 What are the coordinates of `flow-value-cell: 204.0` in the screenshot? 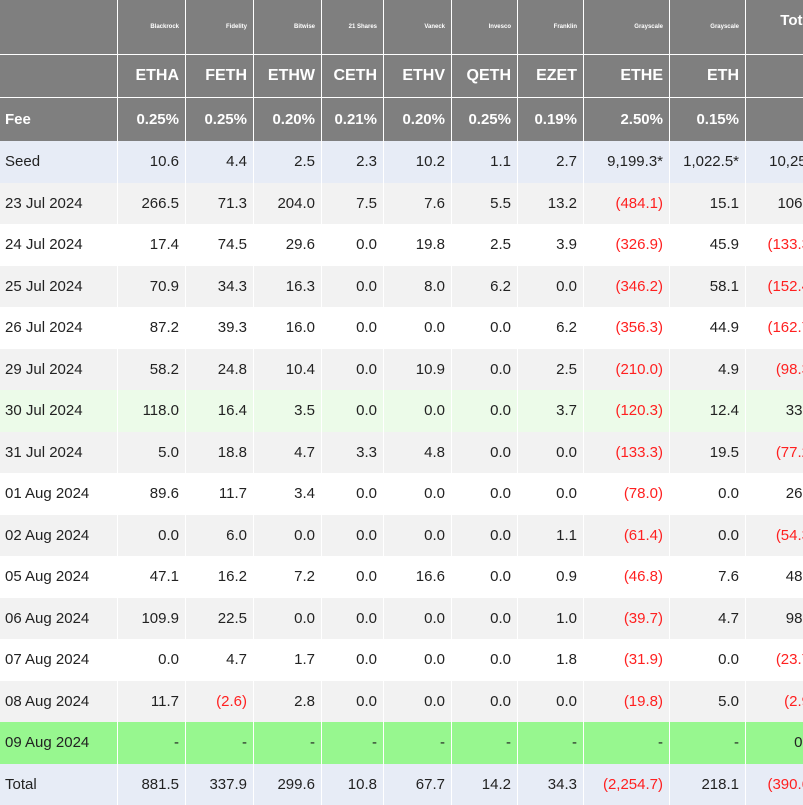 It's located at (288, 204).